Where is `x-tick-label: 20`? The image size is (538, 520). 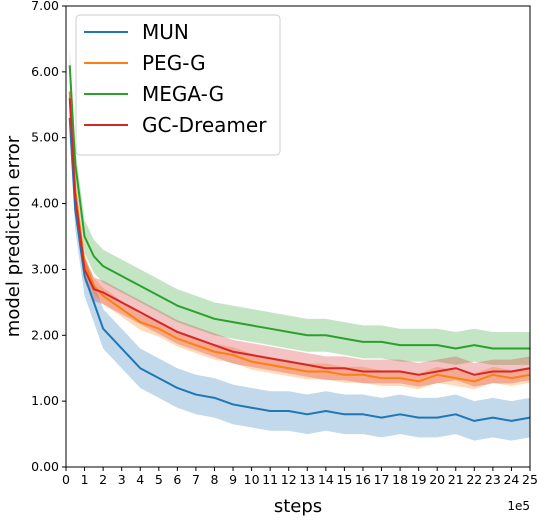
x-tick-label: 20 is located at coordinates (437, 479).